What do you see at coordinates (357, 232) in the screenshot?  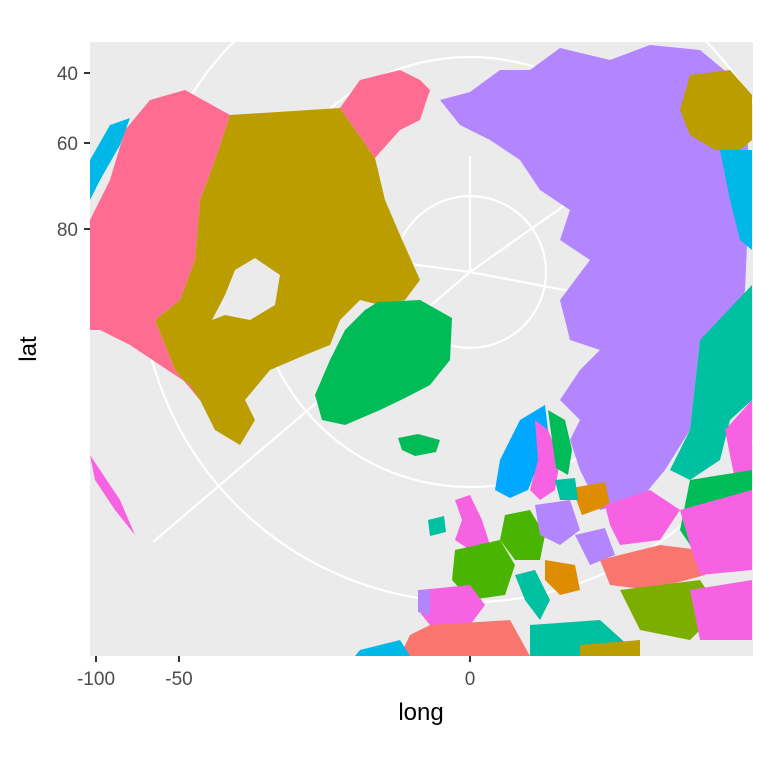 I see `region-canada-islands` at bounding box center [357, 232].